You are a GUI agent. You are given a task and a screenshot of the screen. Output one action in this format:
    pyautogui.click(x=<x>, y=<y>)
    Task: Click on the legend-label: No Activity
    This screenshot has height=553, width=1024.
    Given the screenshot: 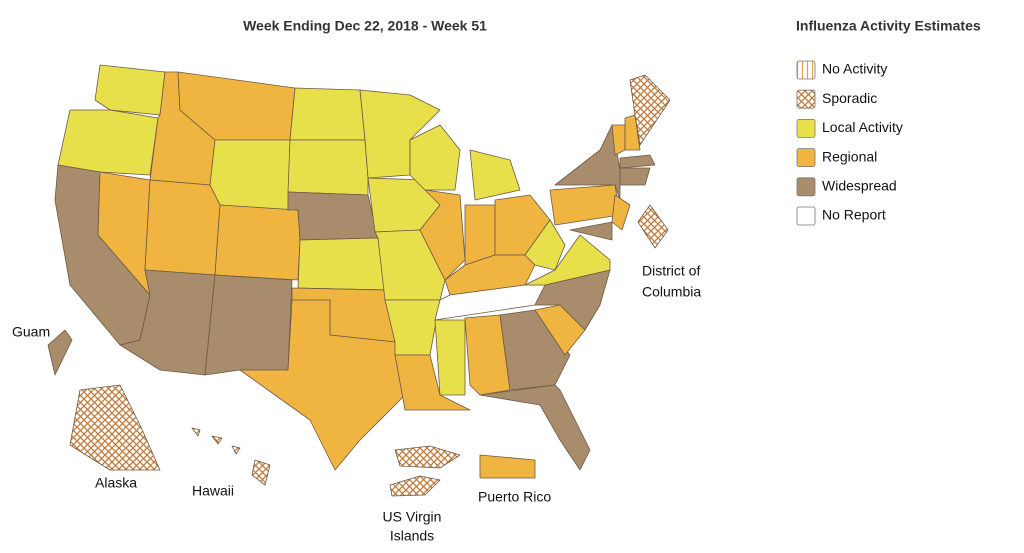 What is the action you would take?
    pyautogui.click(x=854, y=69)
    